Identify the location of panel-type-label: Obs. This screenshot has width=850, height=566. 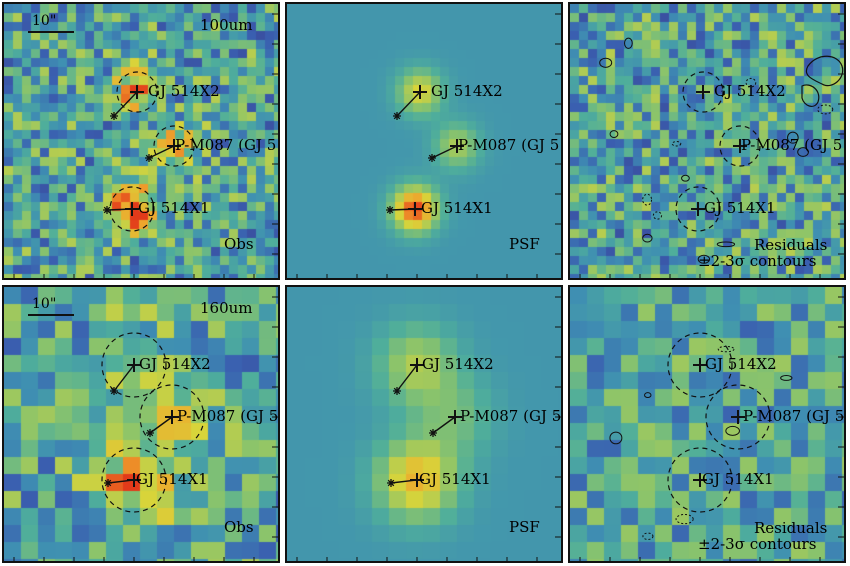
(239, 527).